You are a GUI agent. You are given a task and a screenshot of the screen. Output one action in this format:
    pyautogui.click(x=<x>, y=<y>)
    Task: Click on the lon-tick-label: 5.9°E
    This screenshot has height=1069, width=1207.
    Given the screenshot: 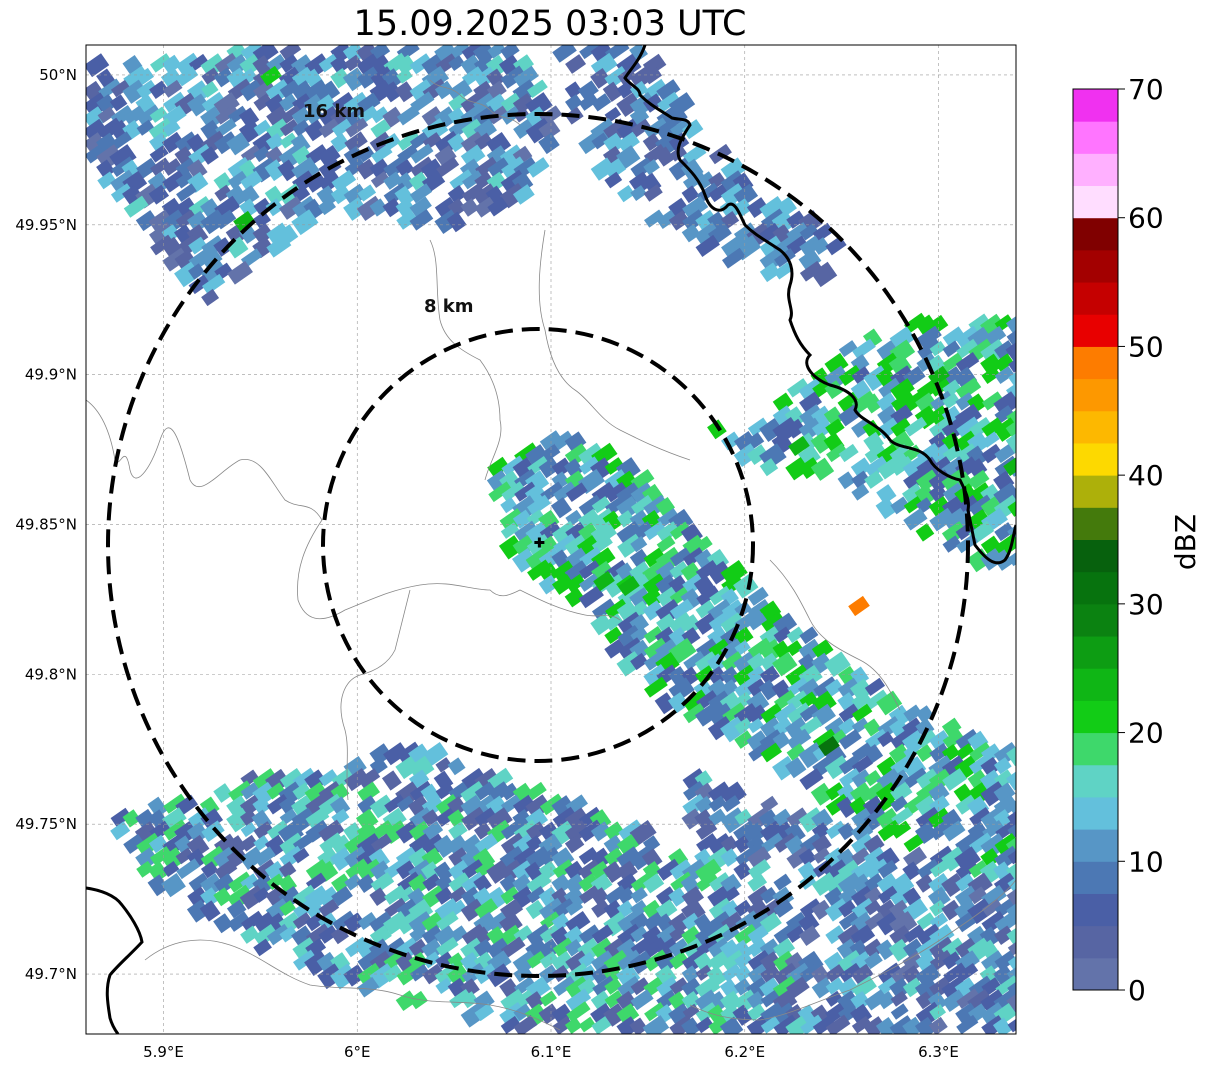 What is the action you would take?
    pyautogui.click(x=163, y=1052)
    